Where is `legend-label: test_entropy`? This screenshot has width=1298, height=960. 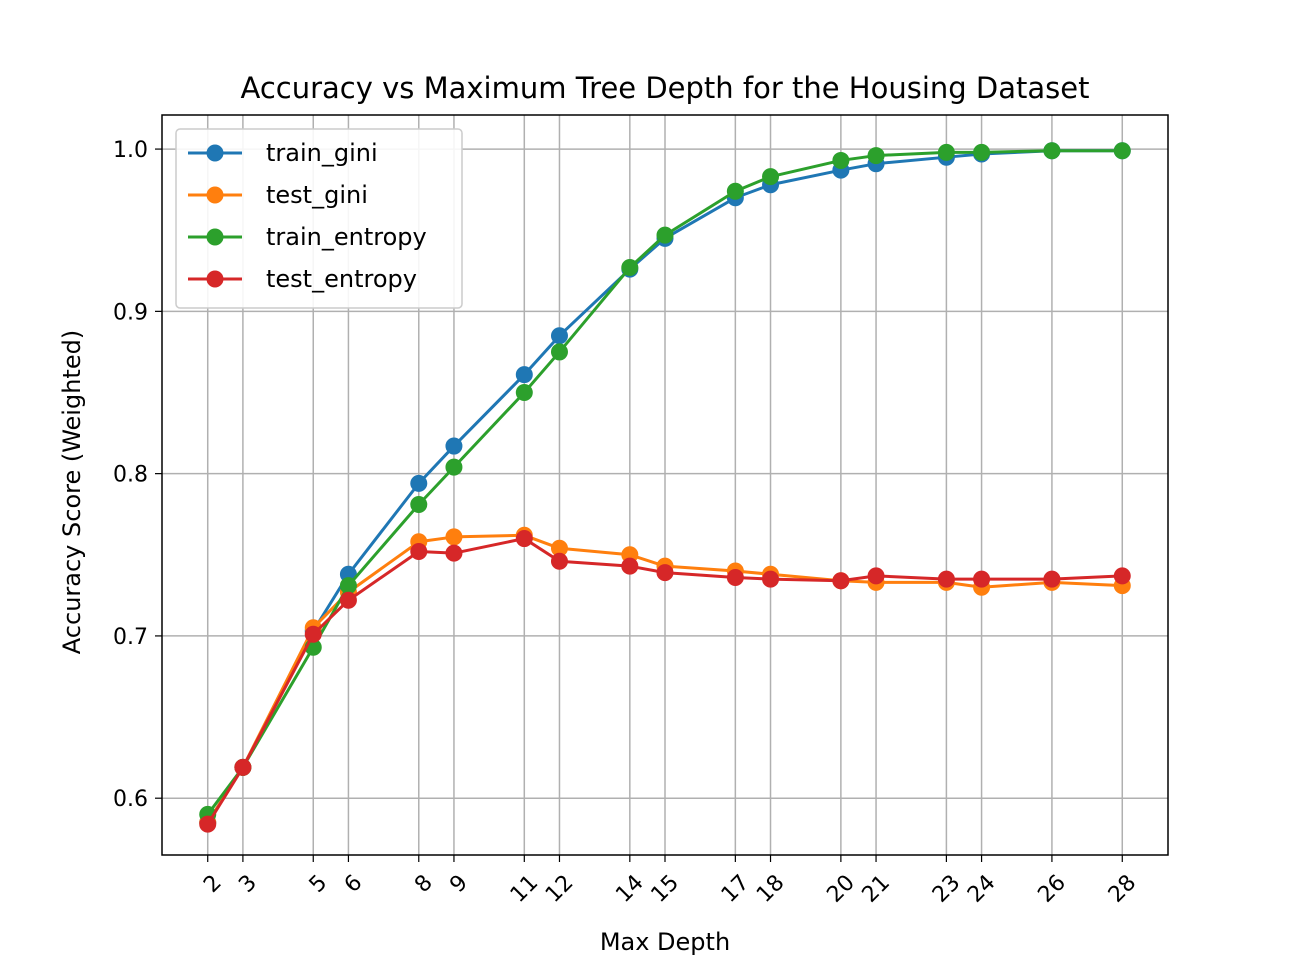 legend-label: test_entropy is located at coordinates (341, 279).